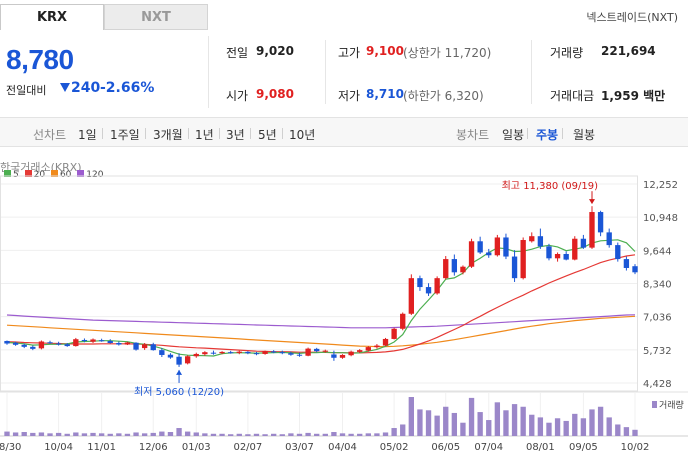 This screenshot has width=688, height=456. Describe the element at coordinates (125, 135) in the screenshot. I see `period-1w: 1주일` at that location.